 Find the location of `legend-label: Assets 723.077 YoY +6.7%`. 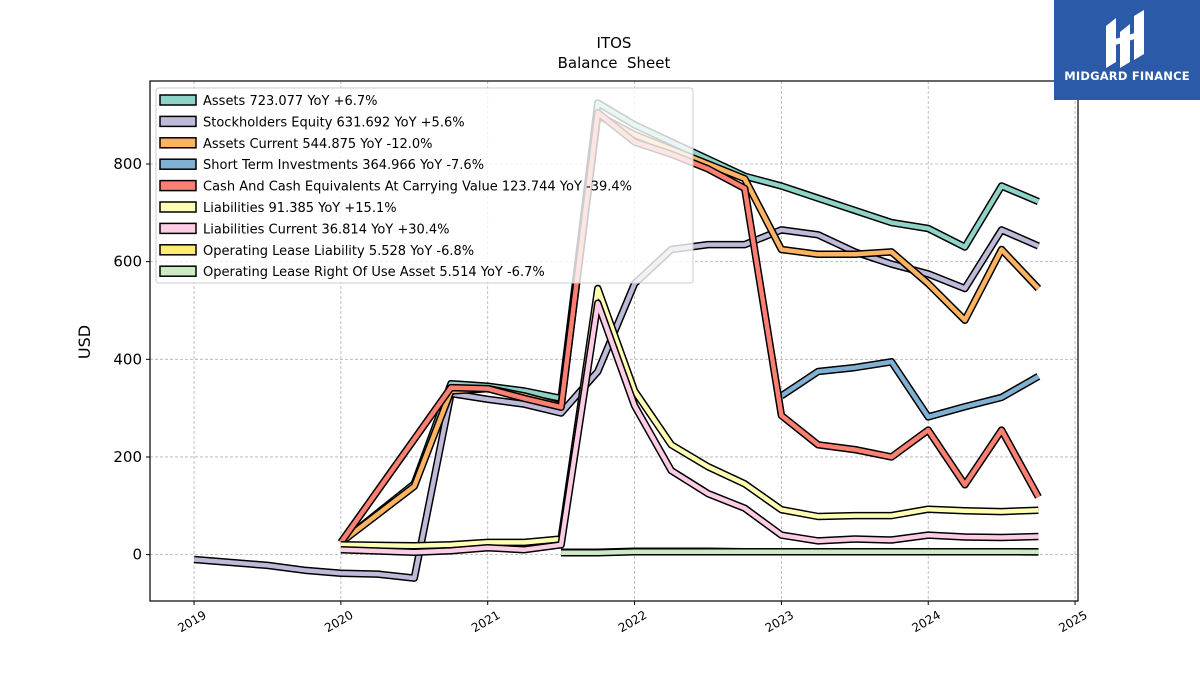

legend-label: Assets 723.077 YoY +6.7% is located at coordinates (290, 101).